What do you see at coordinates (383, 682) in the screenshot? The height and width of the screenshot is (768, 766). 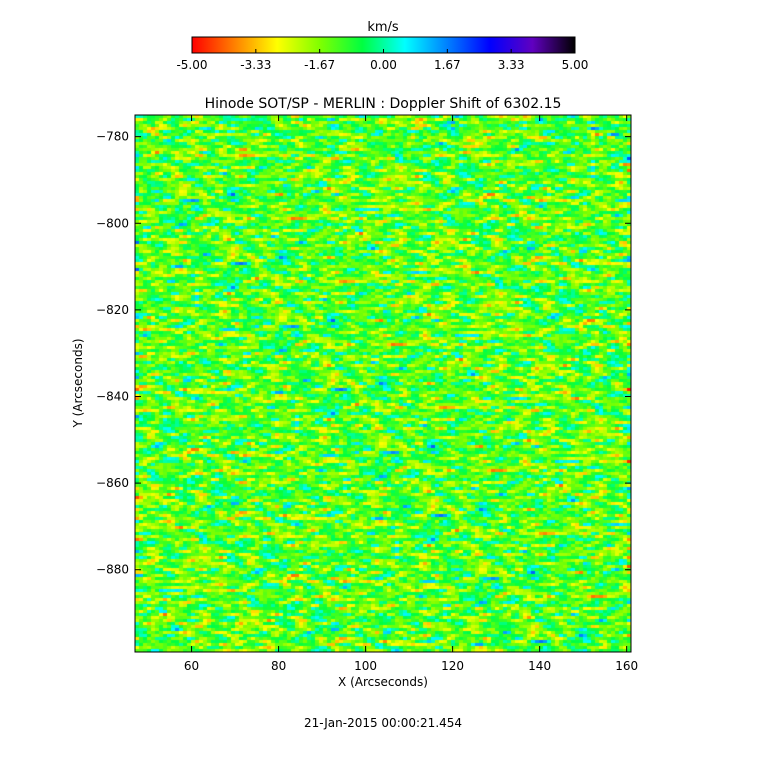 I see `x-axis-label: X (Arcseconds)` at bounding box center [383, 682].